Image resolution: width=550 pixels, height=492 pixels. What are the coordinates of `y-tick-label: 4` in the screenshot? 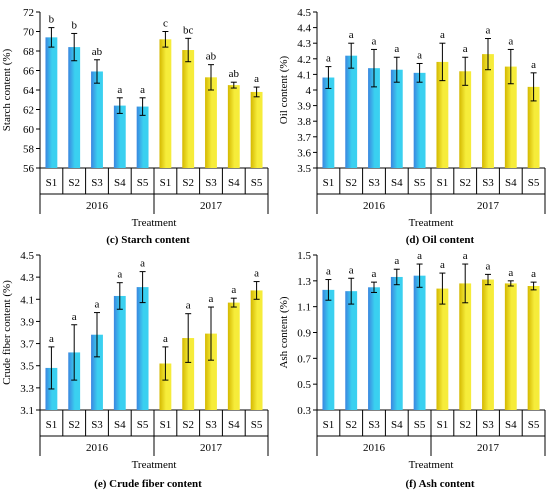 It's located at (309, 91).